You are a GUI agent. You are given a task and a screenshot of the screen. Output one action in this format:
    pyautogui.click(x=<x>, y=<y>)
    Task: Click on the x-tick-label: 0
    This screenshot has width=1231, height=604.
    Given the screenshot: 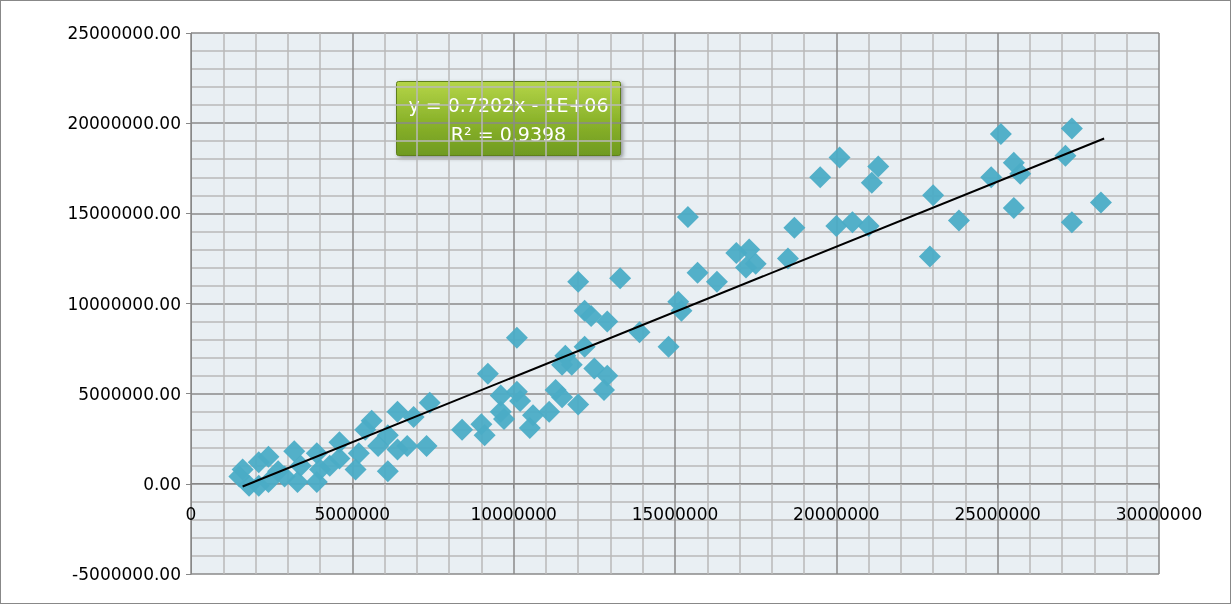 What is the action you would take?
    pyautogui.click(x=191, y=514)
    